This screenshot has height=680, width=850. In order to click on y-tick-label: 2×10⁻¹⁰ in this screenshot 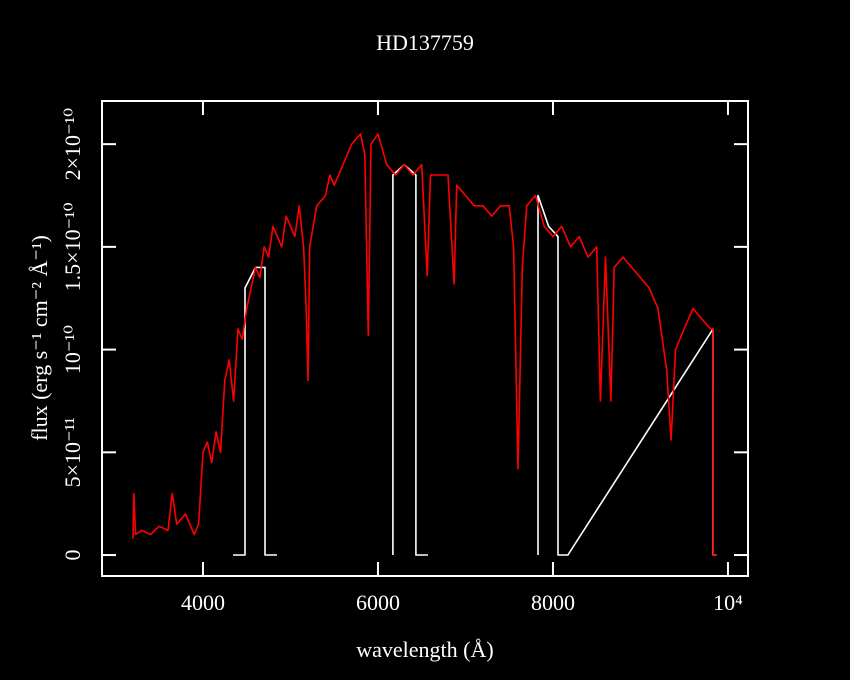, I will do `click(72, 144)`.